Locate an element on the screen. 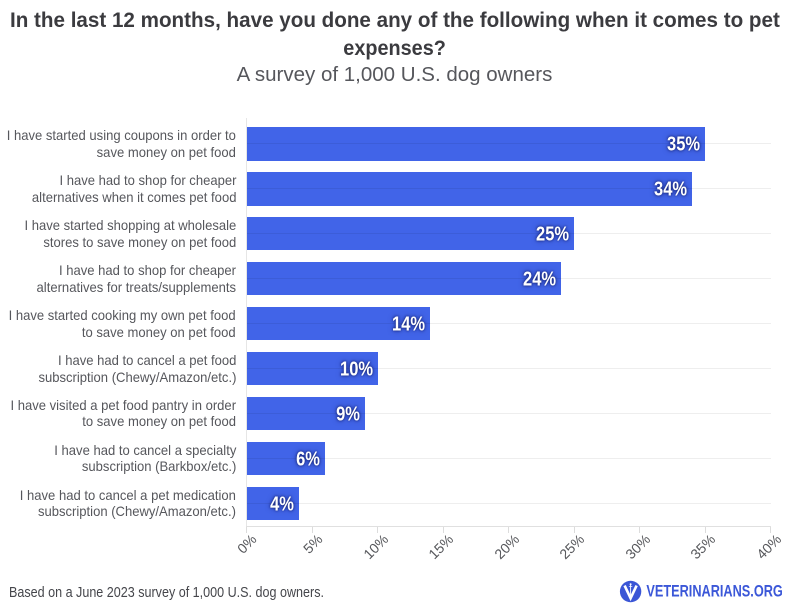 The width and height of the screenshot is (789, 609). svg-text: VETERINARIANS.ORG is located at coordinates (714, 592).